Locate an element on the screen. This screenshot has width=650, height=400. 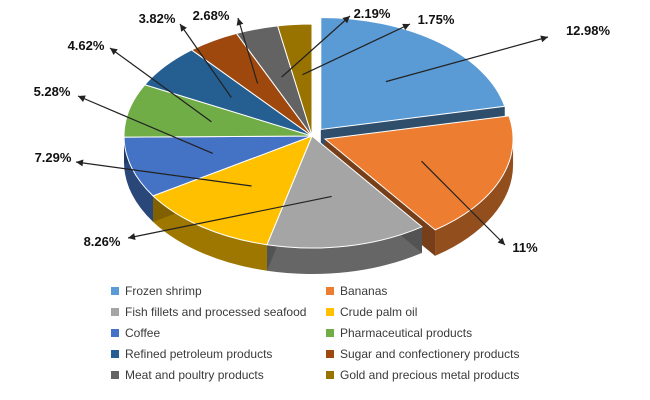
legend-label: Gold and precious metal products is located at coordinates (429, 375).